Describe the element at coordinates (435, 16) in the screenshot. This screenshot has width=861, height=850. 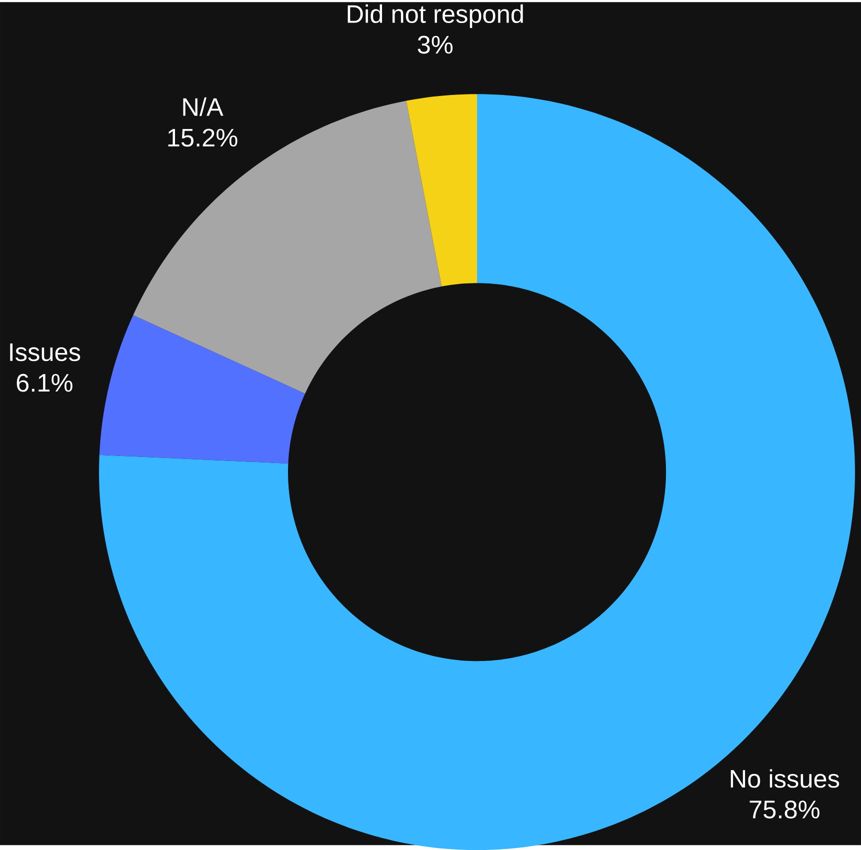
I see `slice-label: Did not respond` at that location.